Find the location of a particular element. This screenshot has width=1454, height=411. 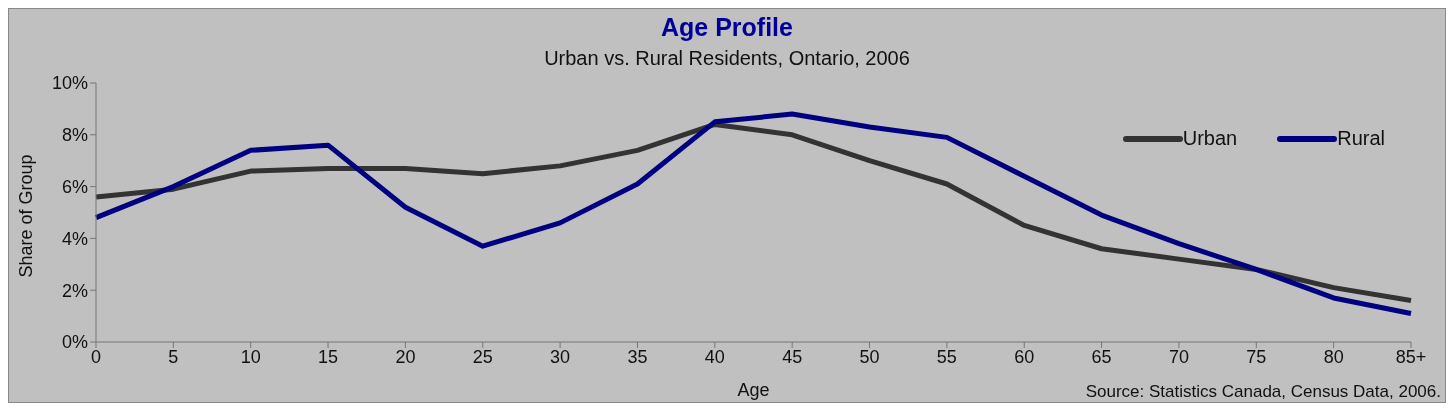

x-tick-label: 80 is located at coordinates (1333, 356).